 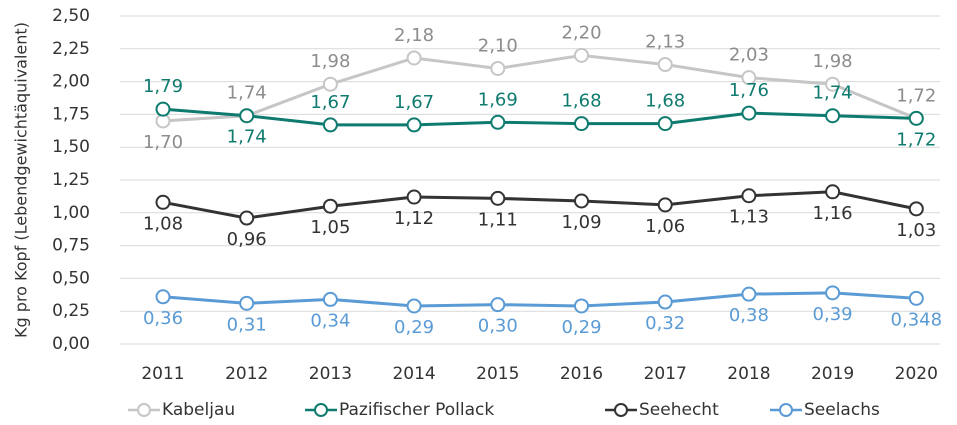 What do you see at coordinates (833, 314) in the screenshot?
I see `data-label: 0,39` at bounding box center [833, 314].